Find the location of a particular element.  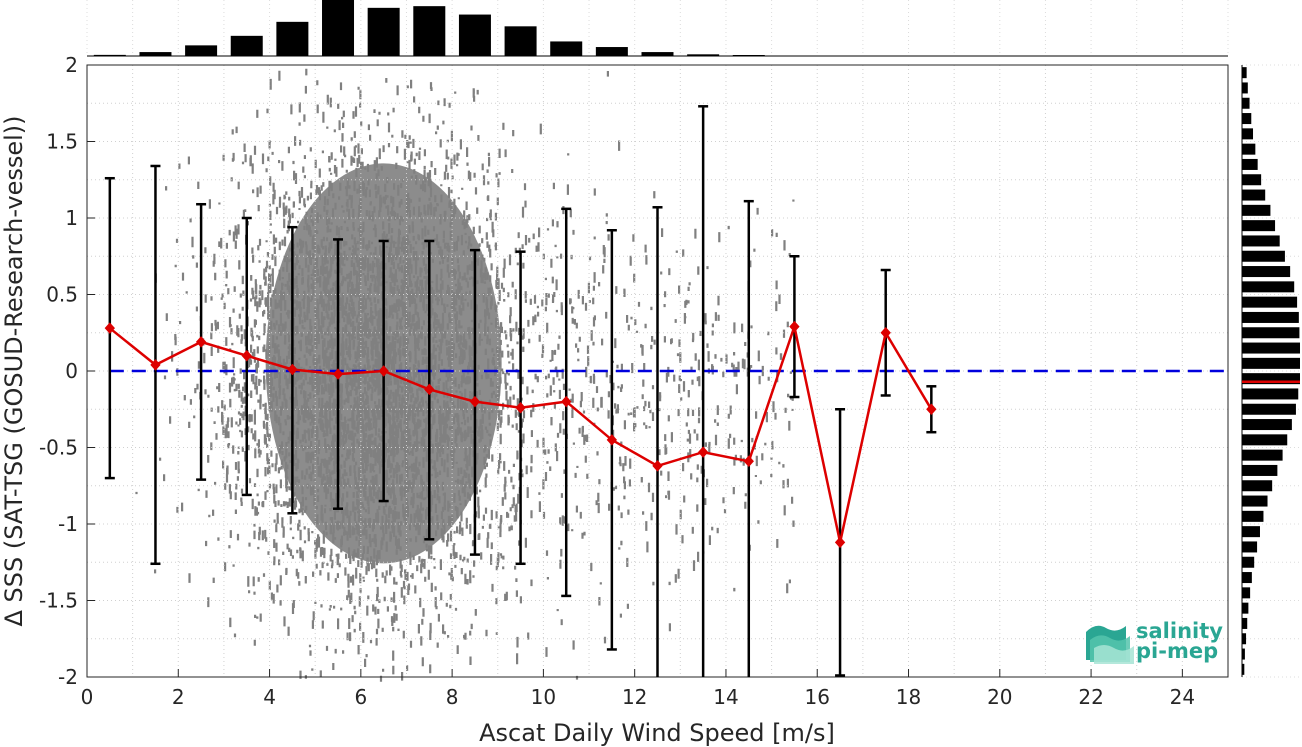

x-tick-label: 6 is located at coordinates (360, 697).